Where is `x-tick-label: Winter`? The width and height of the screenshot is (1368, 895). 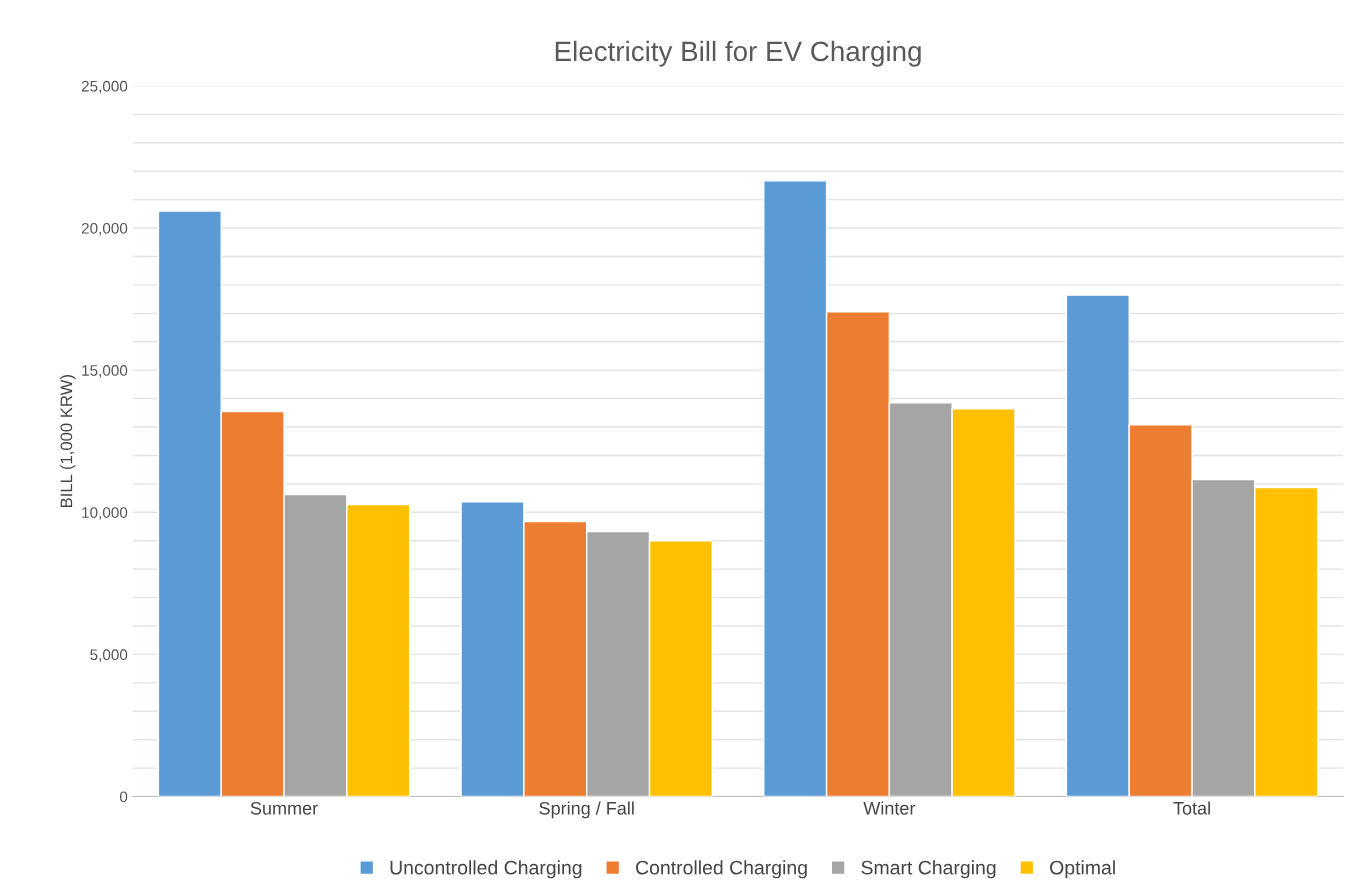
x-tick-label: Winter is located at coordinates (889, 808).